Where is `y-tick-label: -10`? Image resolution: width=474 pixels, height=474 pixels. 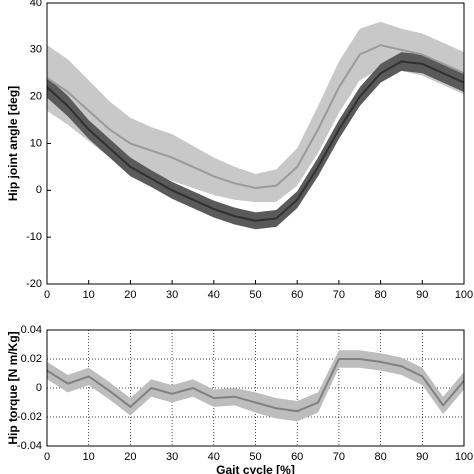
y-tick-label: -10 is located at coordinates (34, 237).